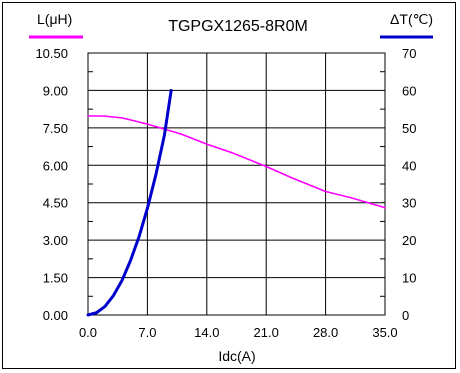 This screenshot has width=460, height=373. Describe the element at coordinates (55, 90) in the screenshot. I see `y-left-tick-label: 9.00` at that location.